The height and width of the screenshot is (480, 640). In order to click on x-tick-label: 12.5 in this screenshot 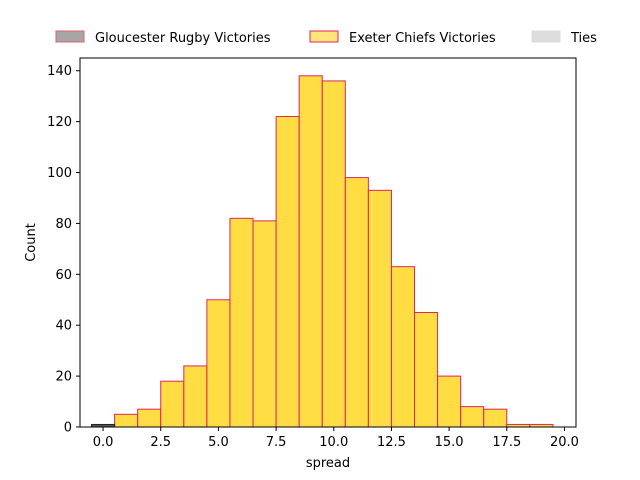, I will do `click(391, 442)`.